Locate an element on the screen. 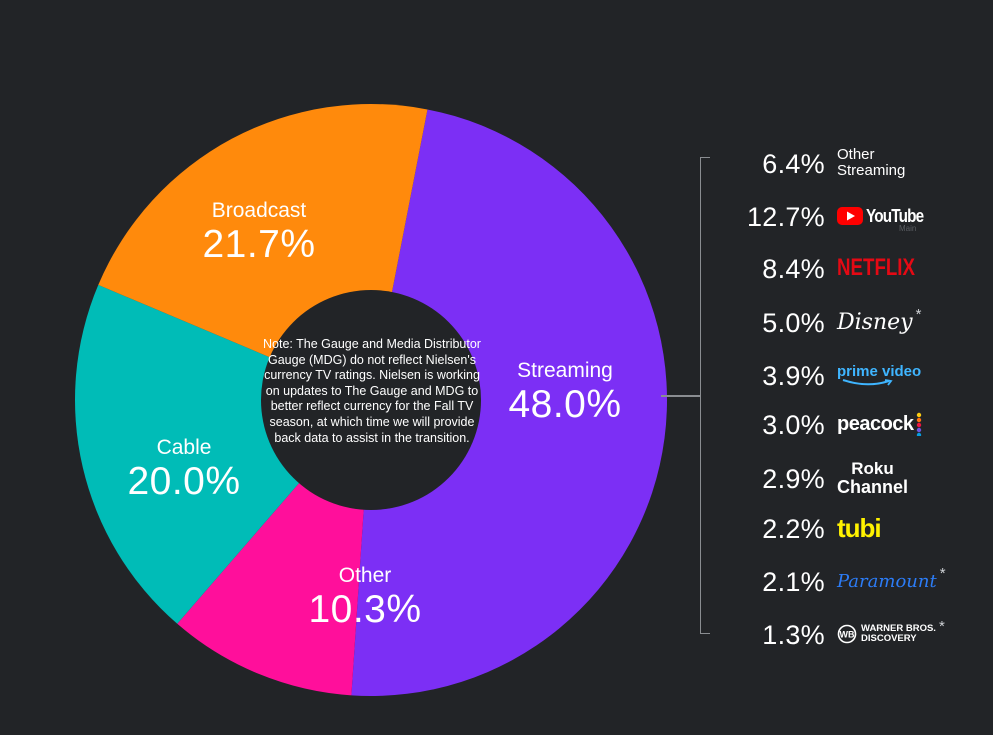 The image size is (993, 735). netflix-logo: NETFLIX is located at coordinates (887, 268).